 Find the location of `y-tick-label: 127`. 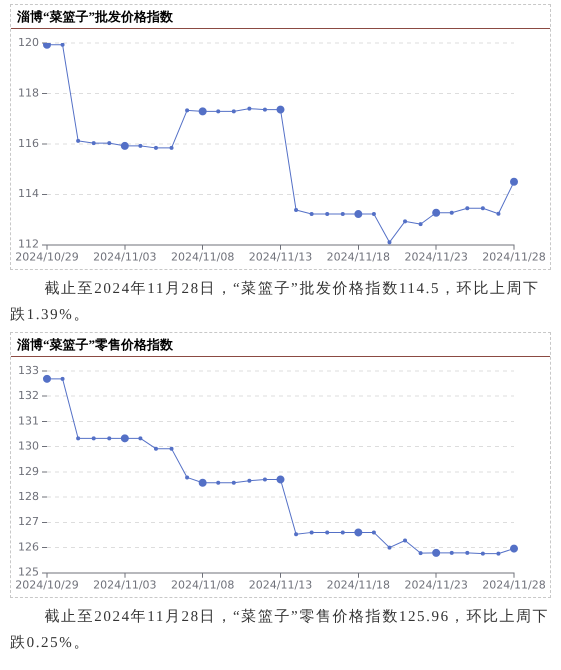

y-tick-label: 127 is located at coordinates (28, 521).